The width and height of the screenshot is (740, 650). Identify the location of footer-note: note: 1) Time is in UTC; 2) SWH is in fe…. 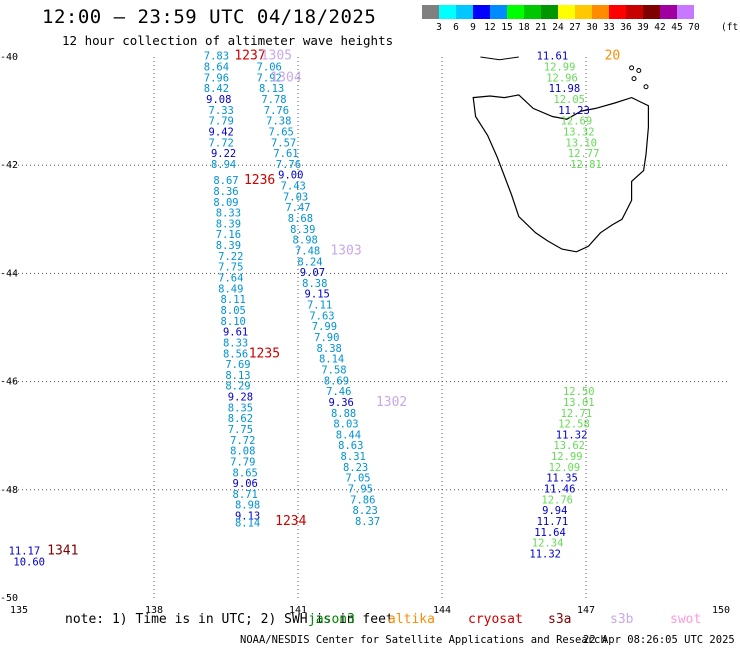
(229, 619).